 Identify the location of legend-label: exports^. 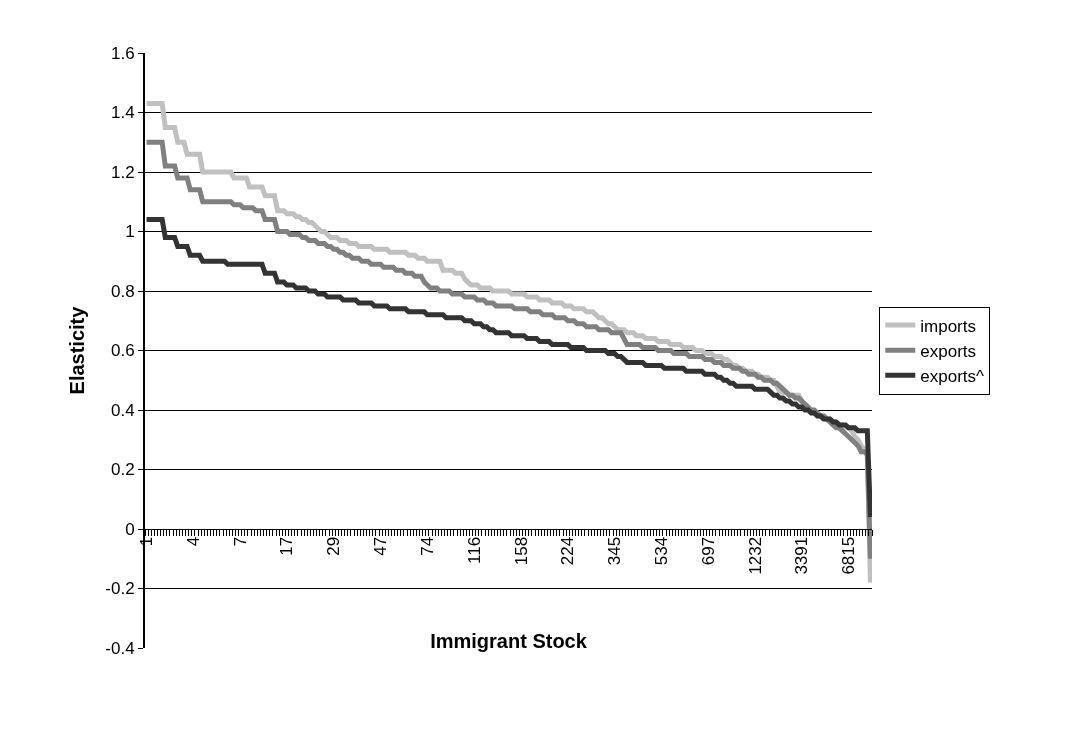
(952, 376).